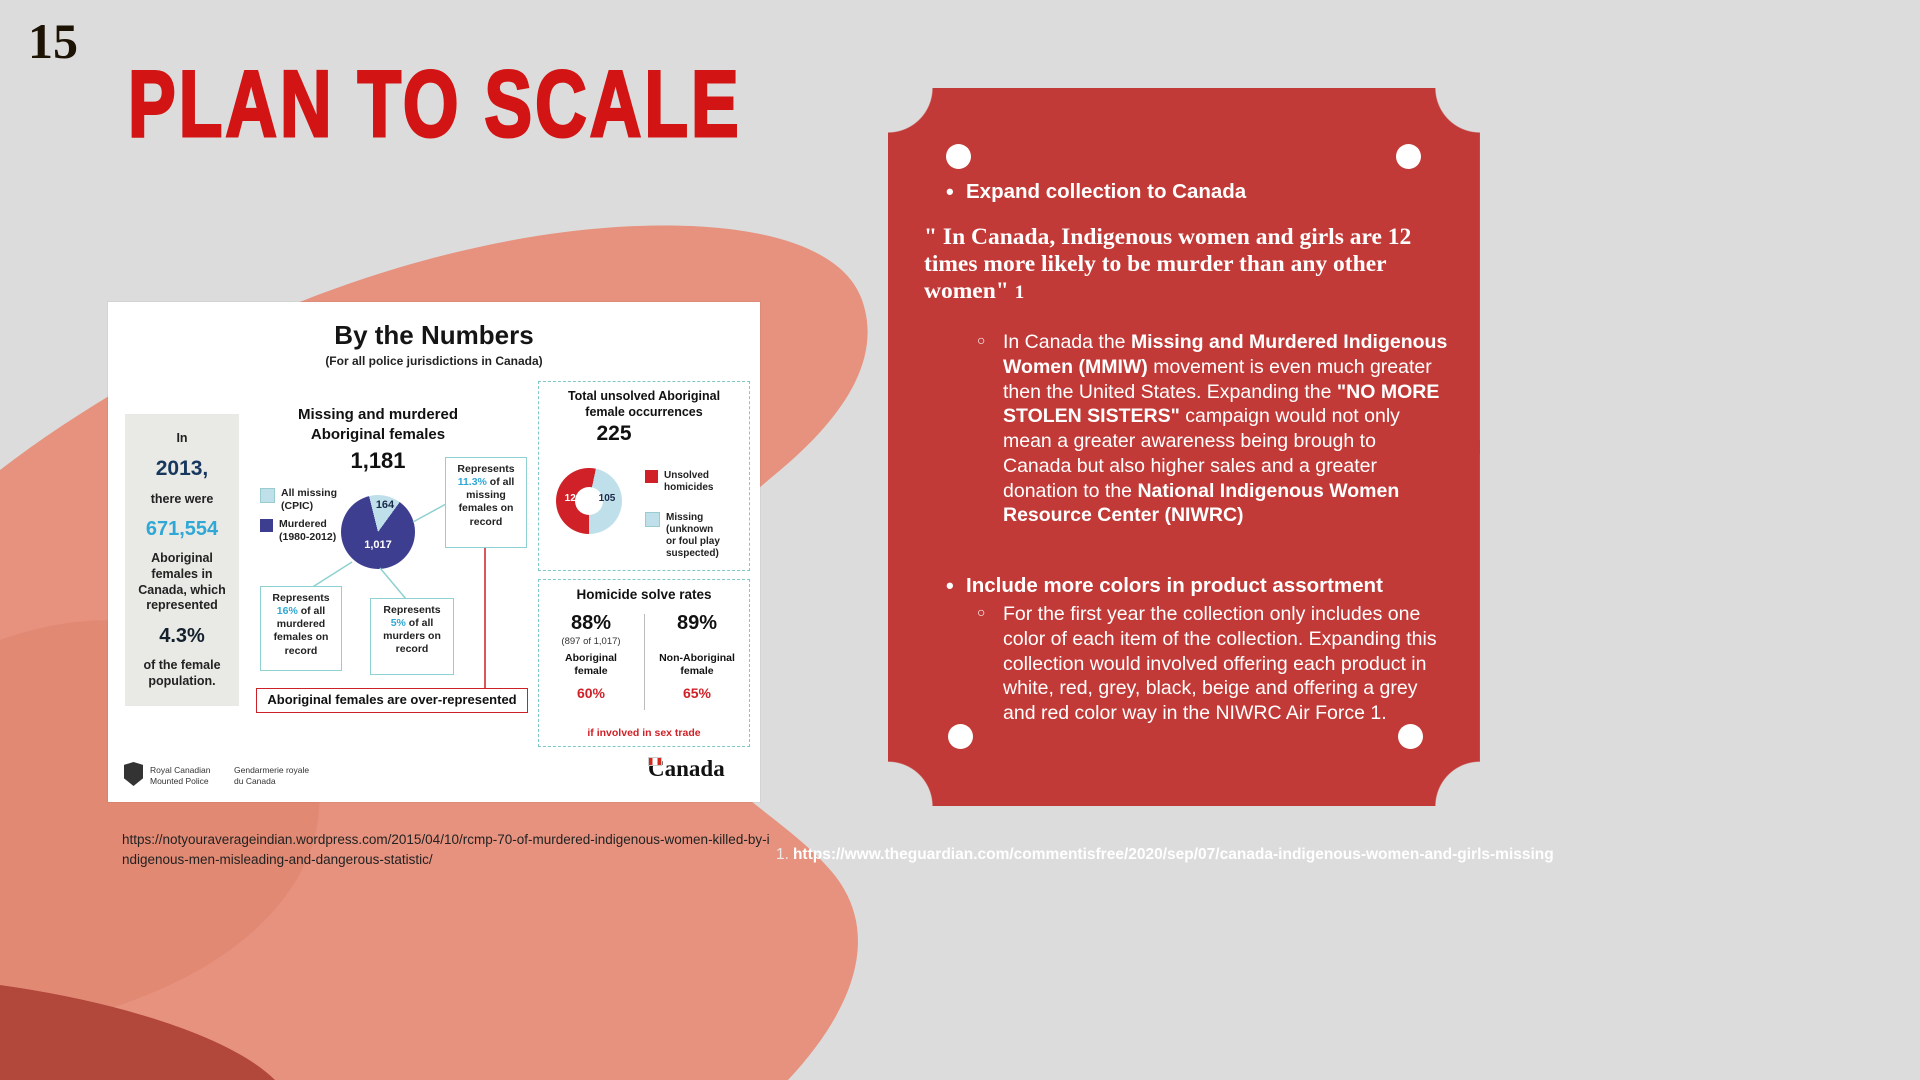  I want to click on callout-rest: of all missing females on record, so click(486, 502).